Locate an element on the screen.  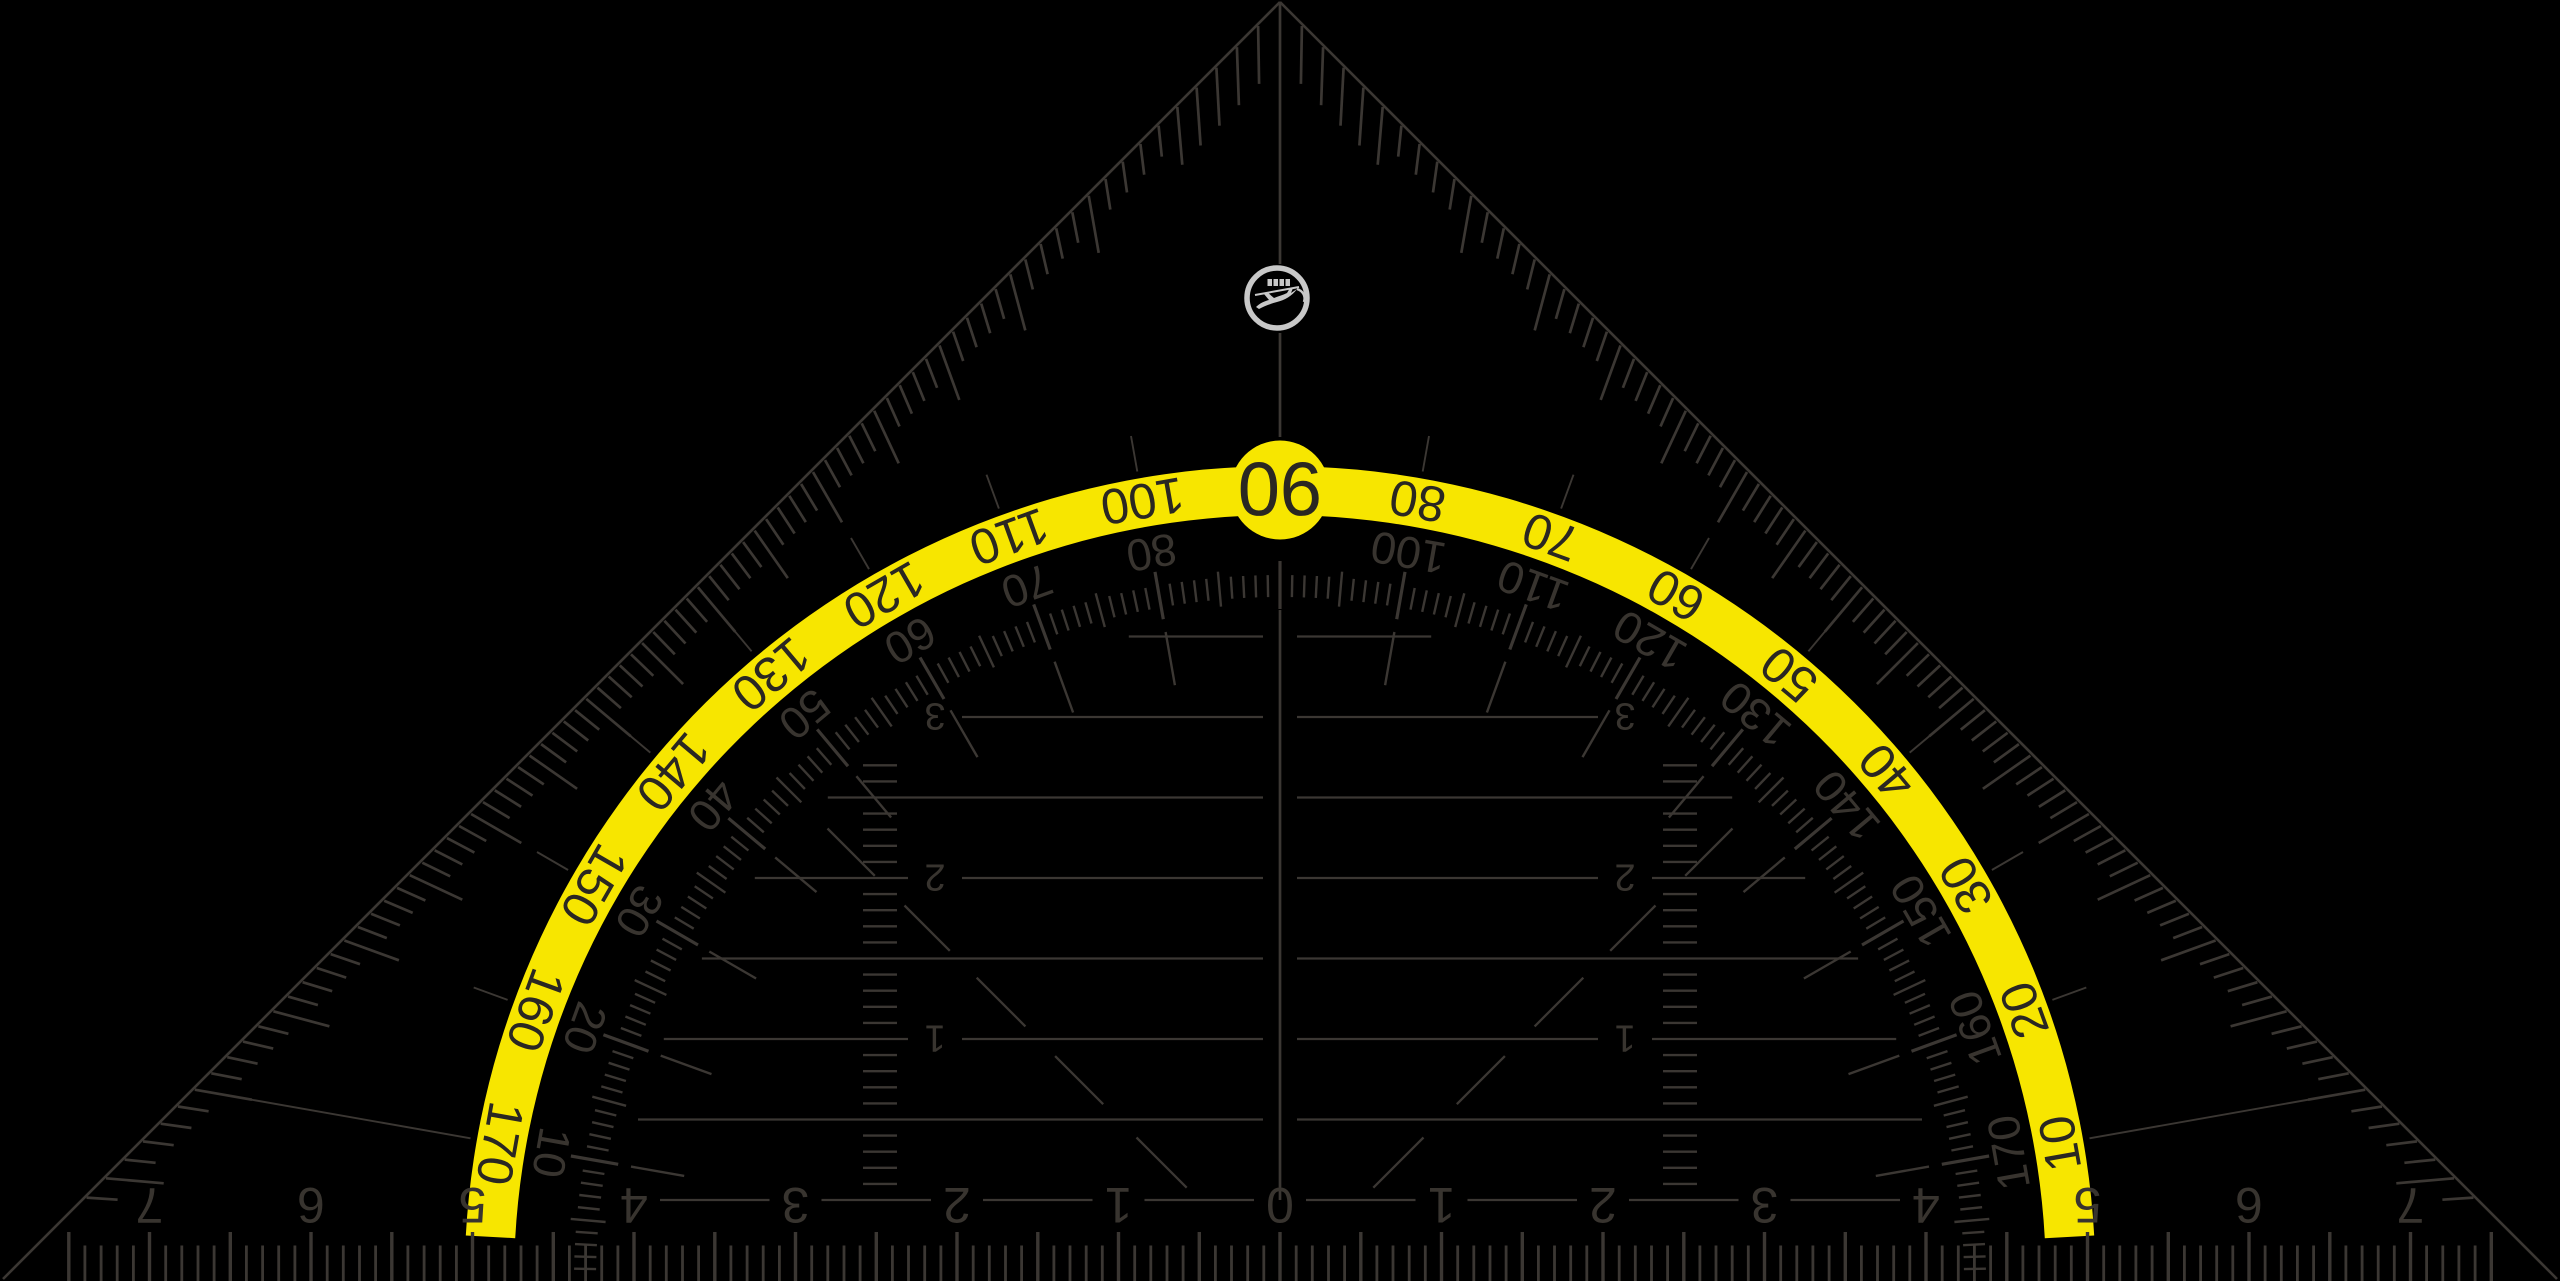
ruler-number-right-6: 6 is located at coordinates (2249, 1205).